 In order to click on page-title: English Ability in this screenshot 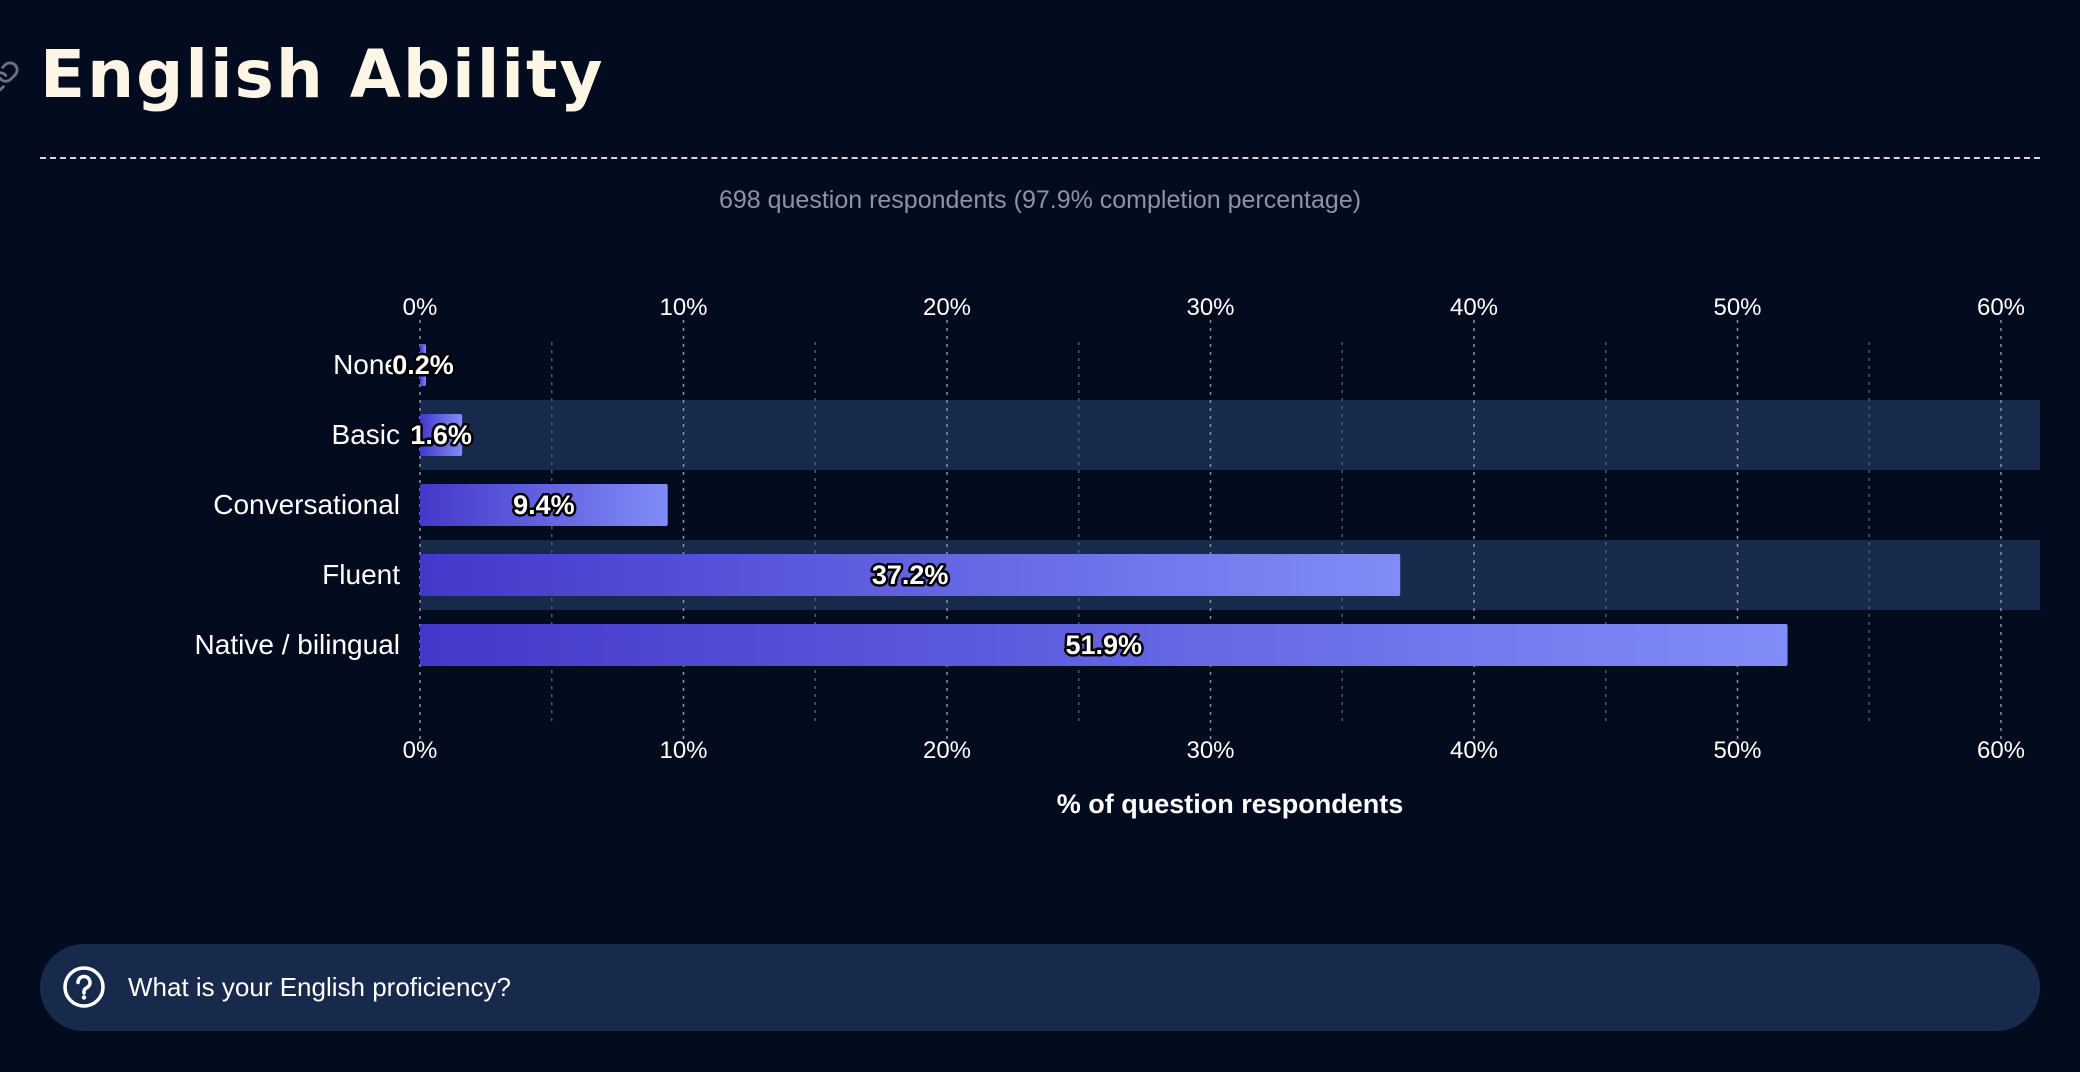, I will do `click(322, 74)`.